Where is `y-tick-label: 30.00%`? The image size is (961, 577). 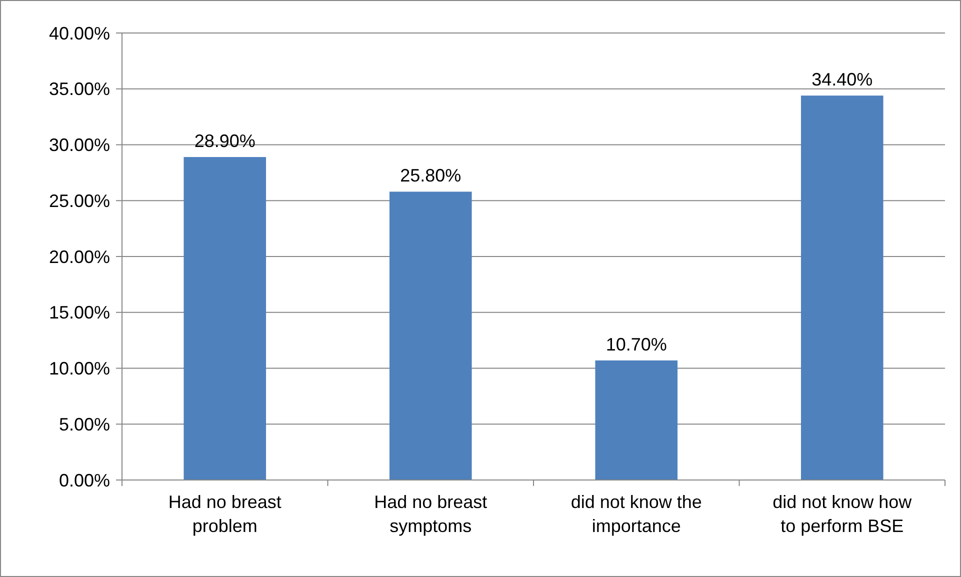 y-tick-label: 30.00% is located at coordinates (79, 145).